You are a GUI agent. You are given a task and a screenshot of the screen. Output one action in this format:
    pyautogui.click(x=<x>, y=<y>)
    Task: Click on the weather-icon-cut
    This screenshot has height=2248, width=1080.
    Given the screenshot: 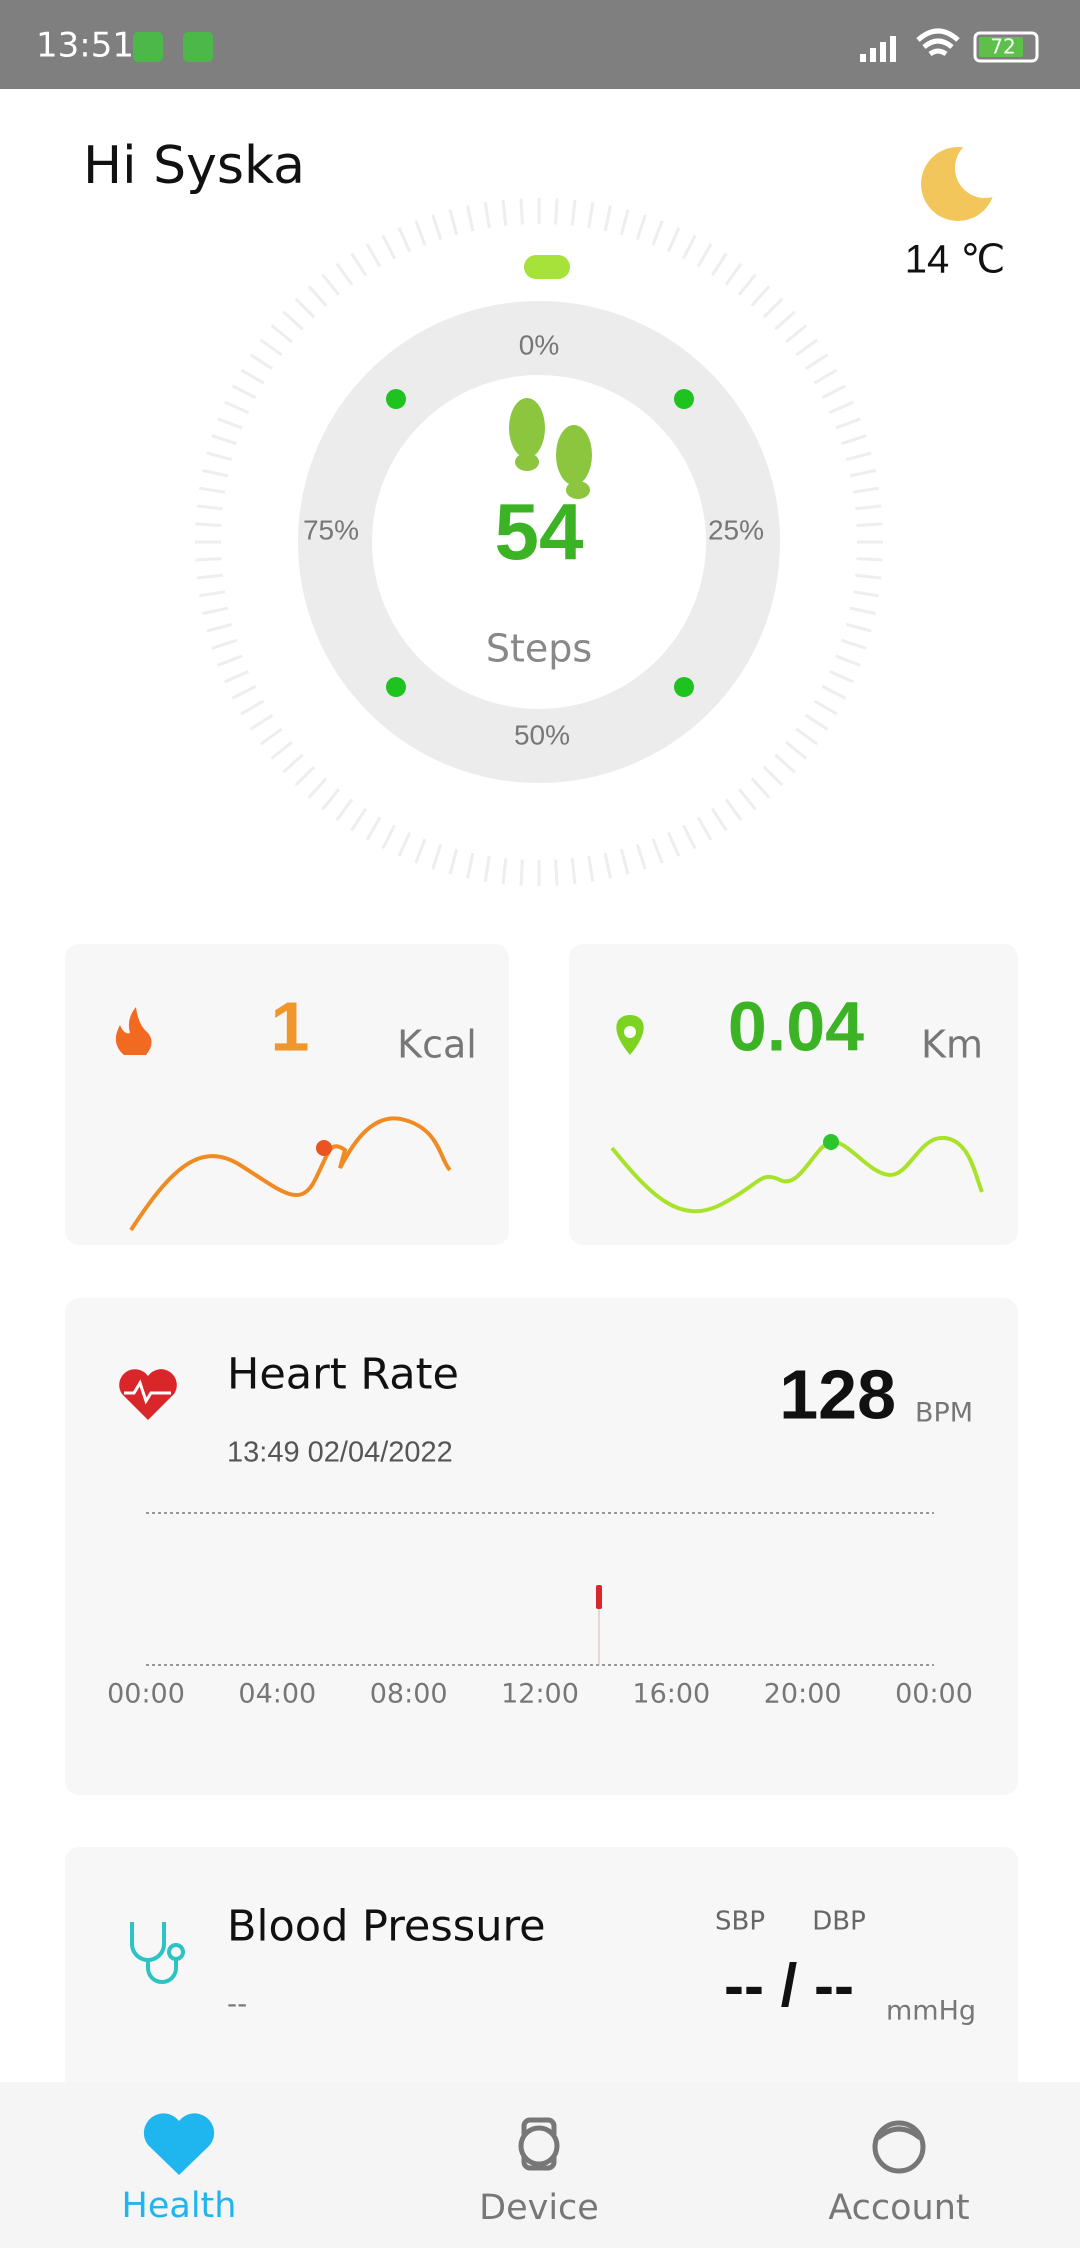 What is the action you would take?
    pyautogui.click(x=985, y=168)
    